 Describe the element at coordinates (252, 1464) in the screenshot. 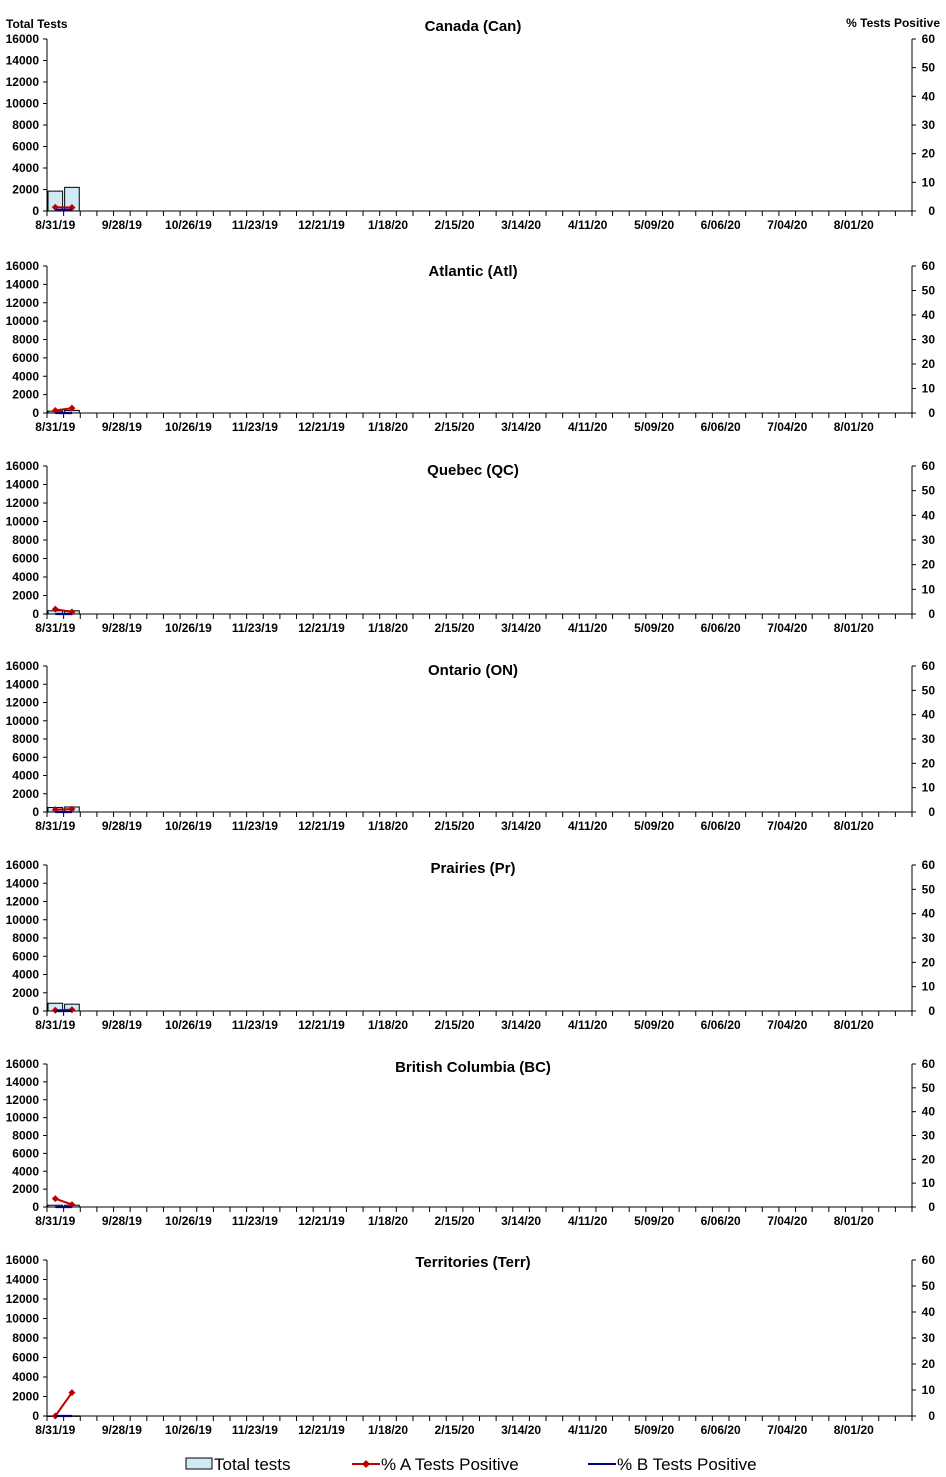

I see `legend-label: Total tests` at that location.